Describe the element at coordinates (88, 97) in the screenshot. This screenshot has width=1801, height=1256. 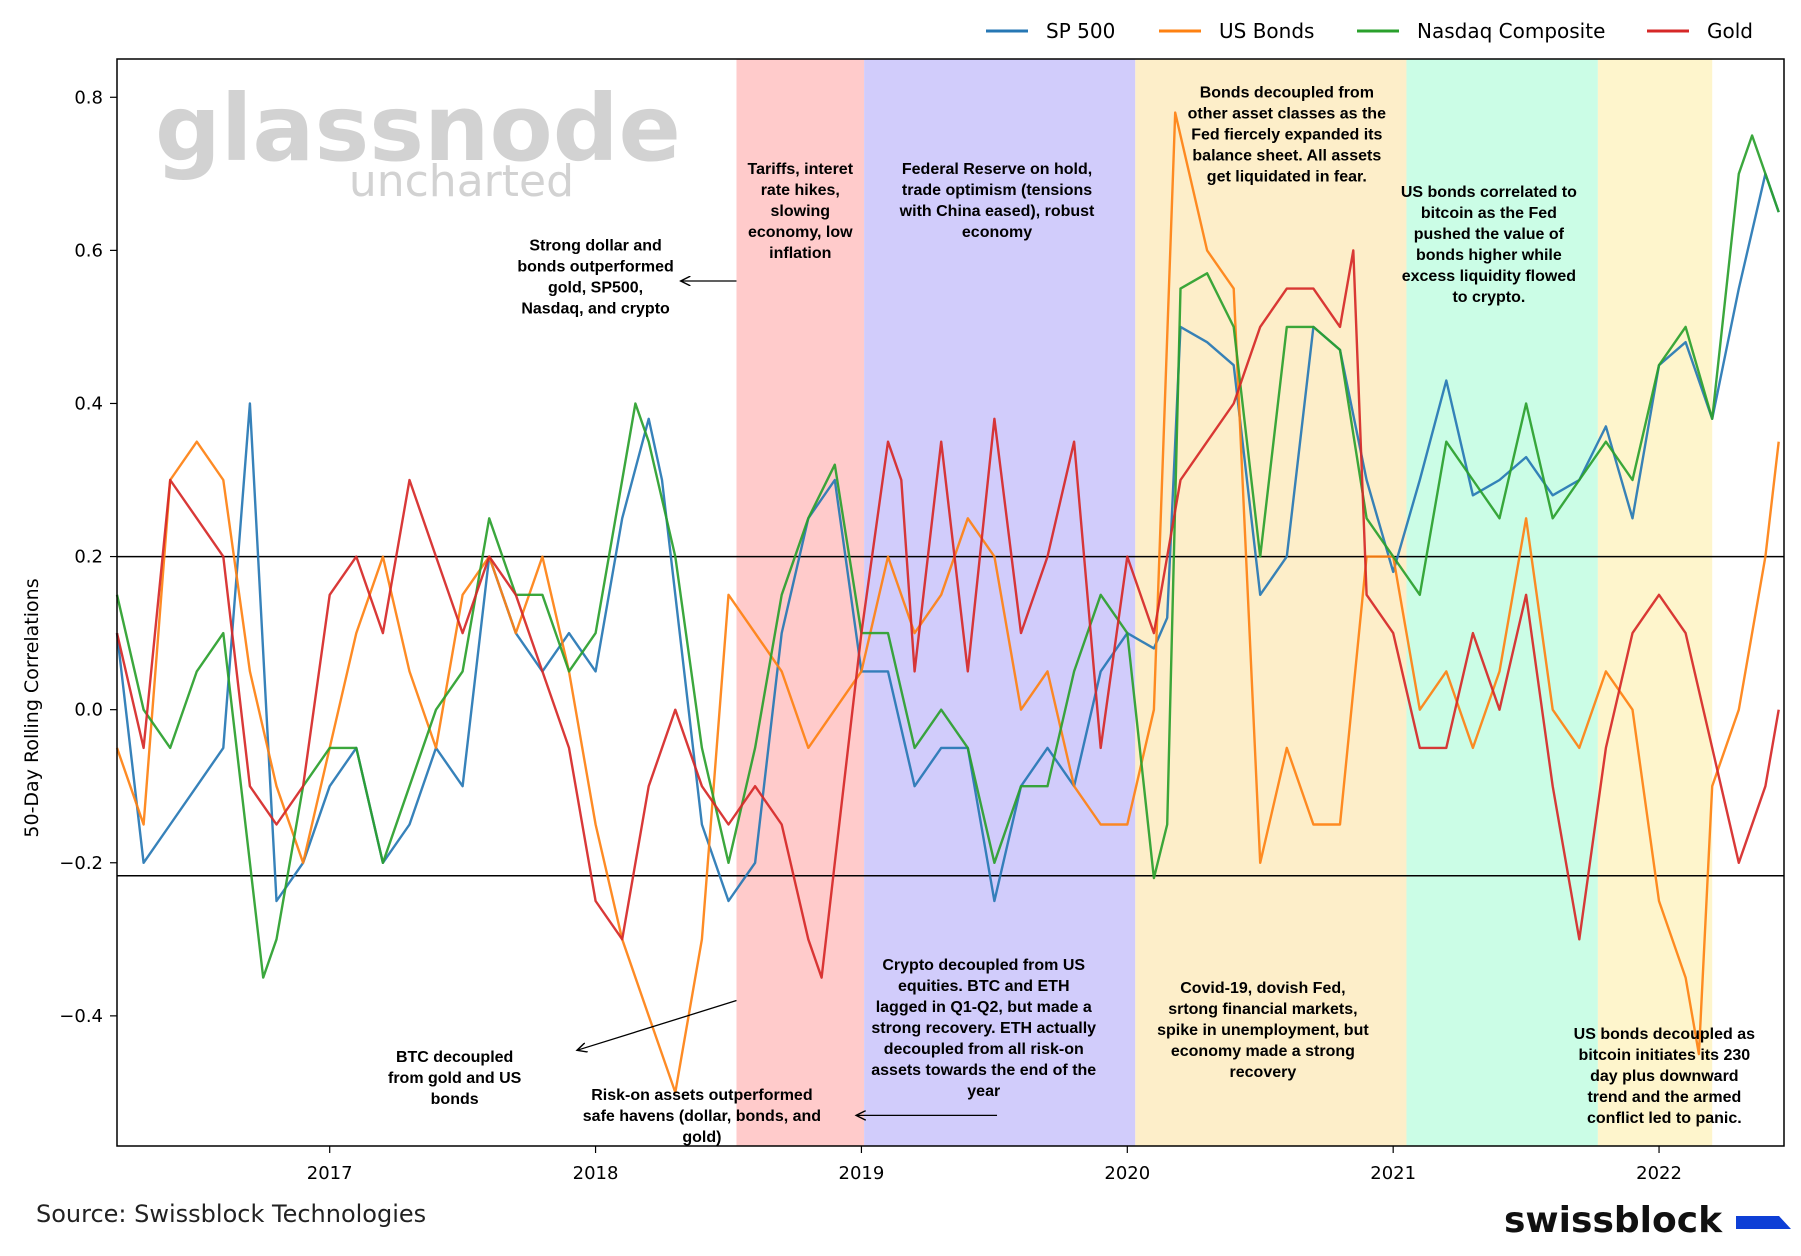
I see `y-tick-label: 0.8` at that location.